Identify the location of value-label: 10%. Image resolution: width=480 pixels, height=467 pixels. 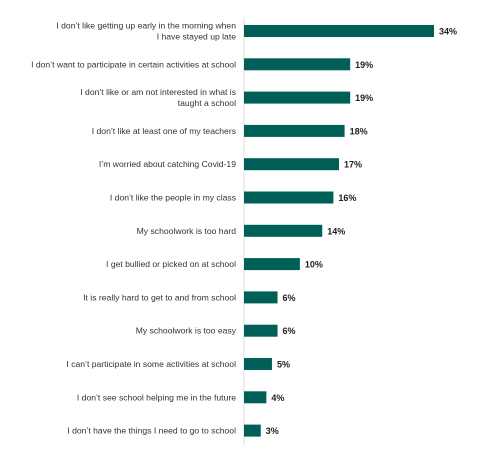
(314, 265).